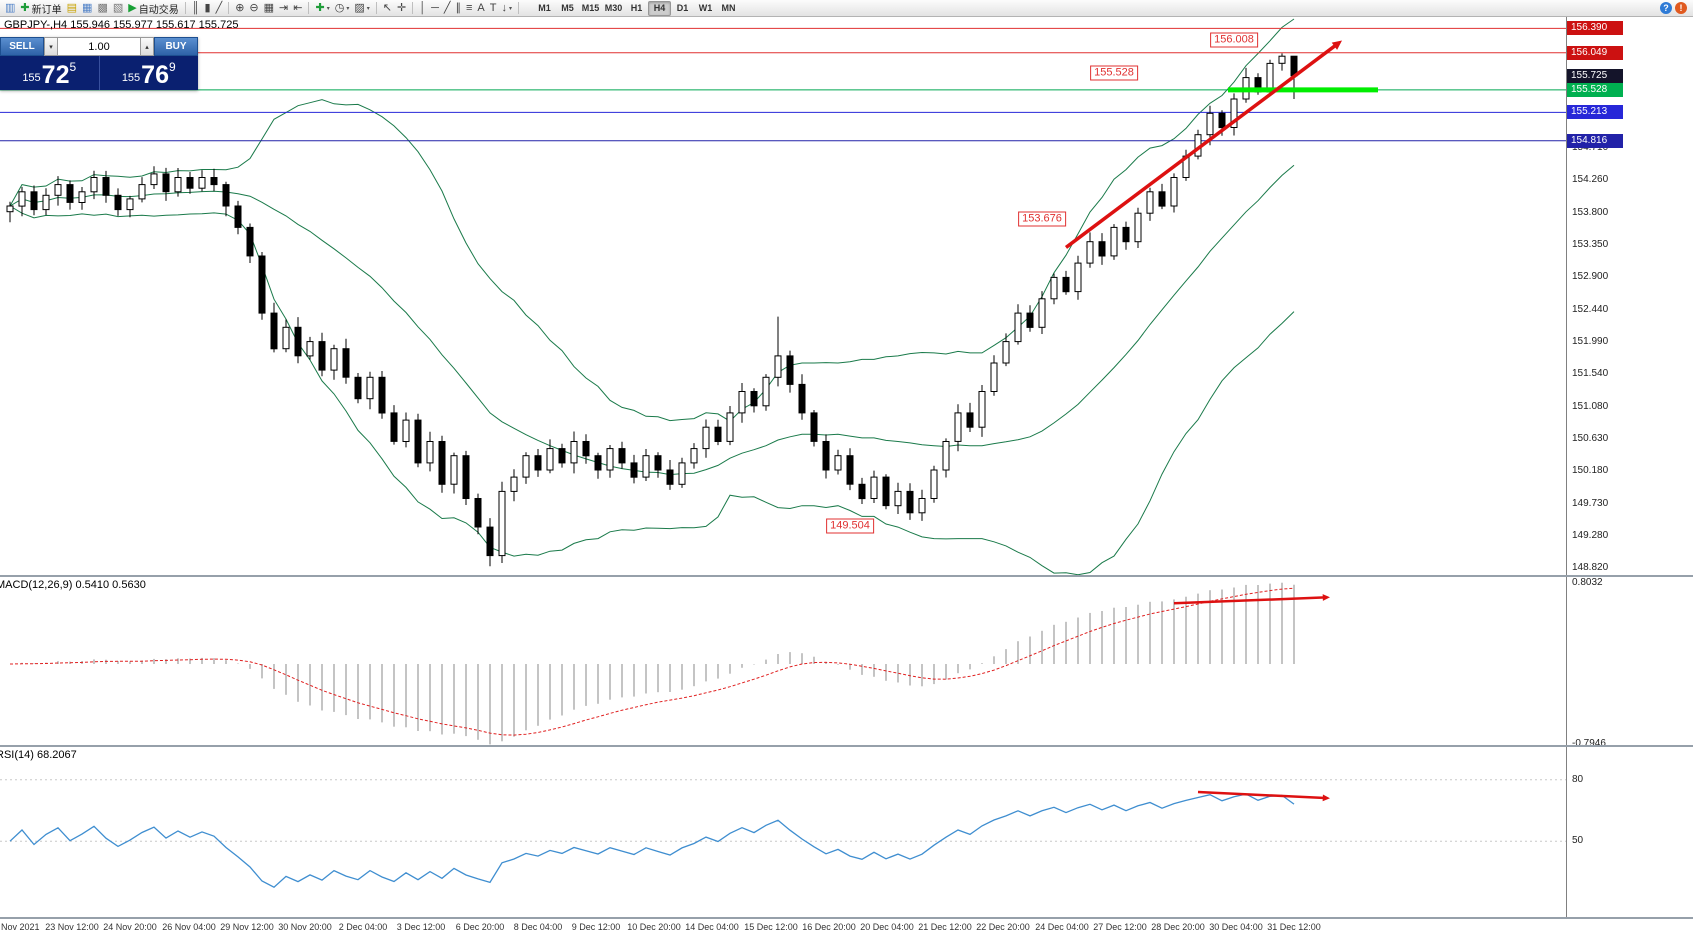 This screenshot has width=1693, height=937. I want to click on candlestick-chart-icon: ▮, so click(207, 7).